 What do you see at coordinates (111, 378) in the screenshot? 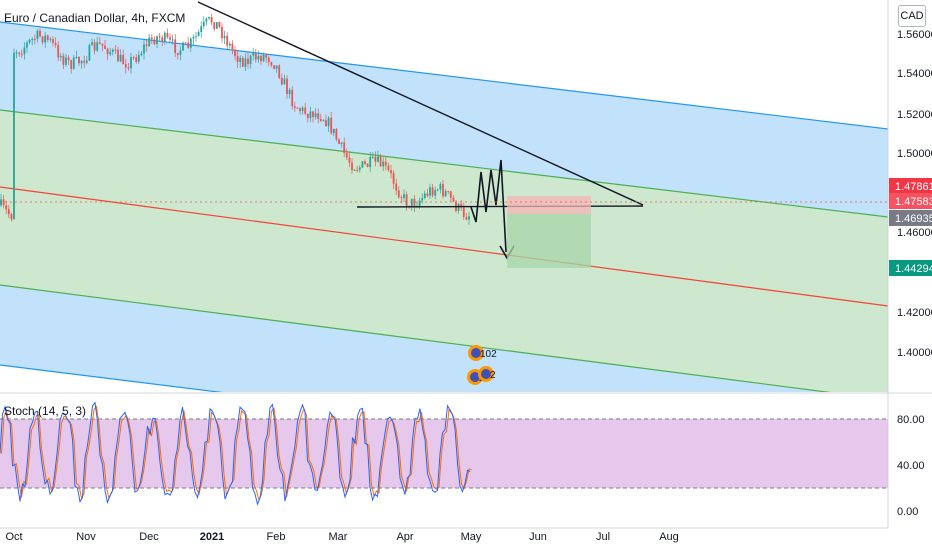
I see `lower-channel-line` at bounding box center [111, 378].